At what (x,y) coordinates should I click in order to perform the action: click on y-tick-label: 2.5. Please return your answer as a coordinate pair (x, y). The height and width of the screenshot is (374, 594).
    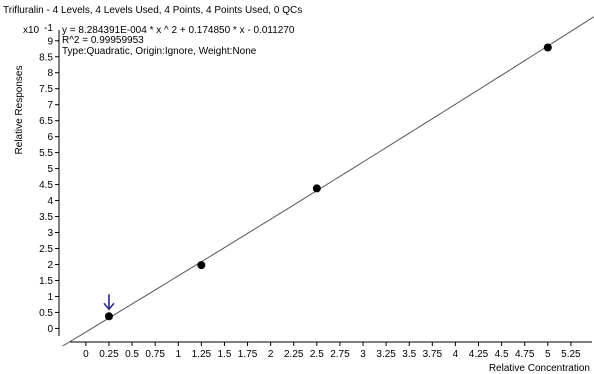
    Looking at the image, I should click on (46, 249).